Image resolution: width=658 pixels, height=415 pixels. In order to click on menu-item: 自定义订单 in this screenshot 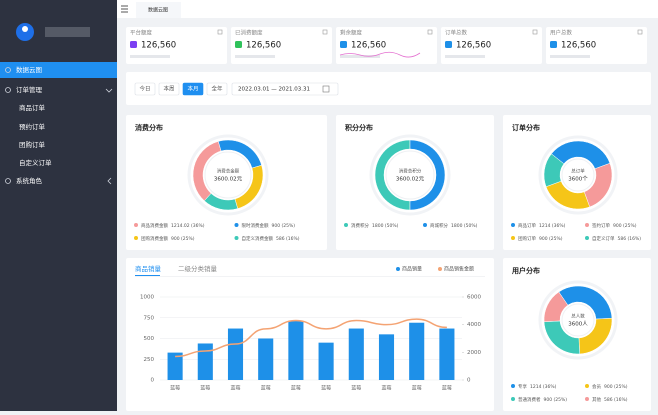, I will do `click(35, 162)`.